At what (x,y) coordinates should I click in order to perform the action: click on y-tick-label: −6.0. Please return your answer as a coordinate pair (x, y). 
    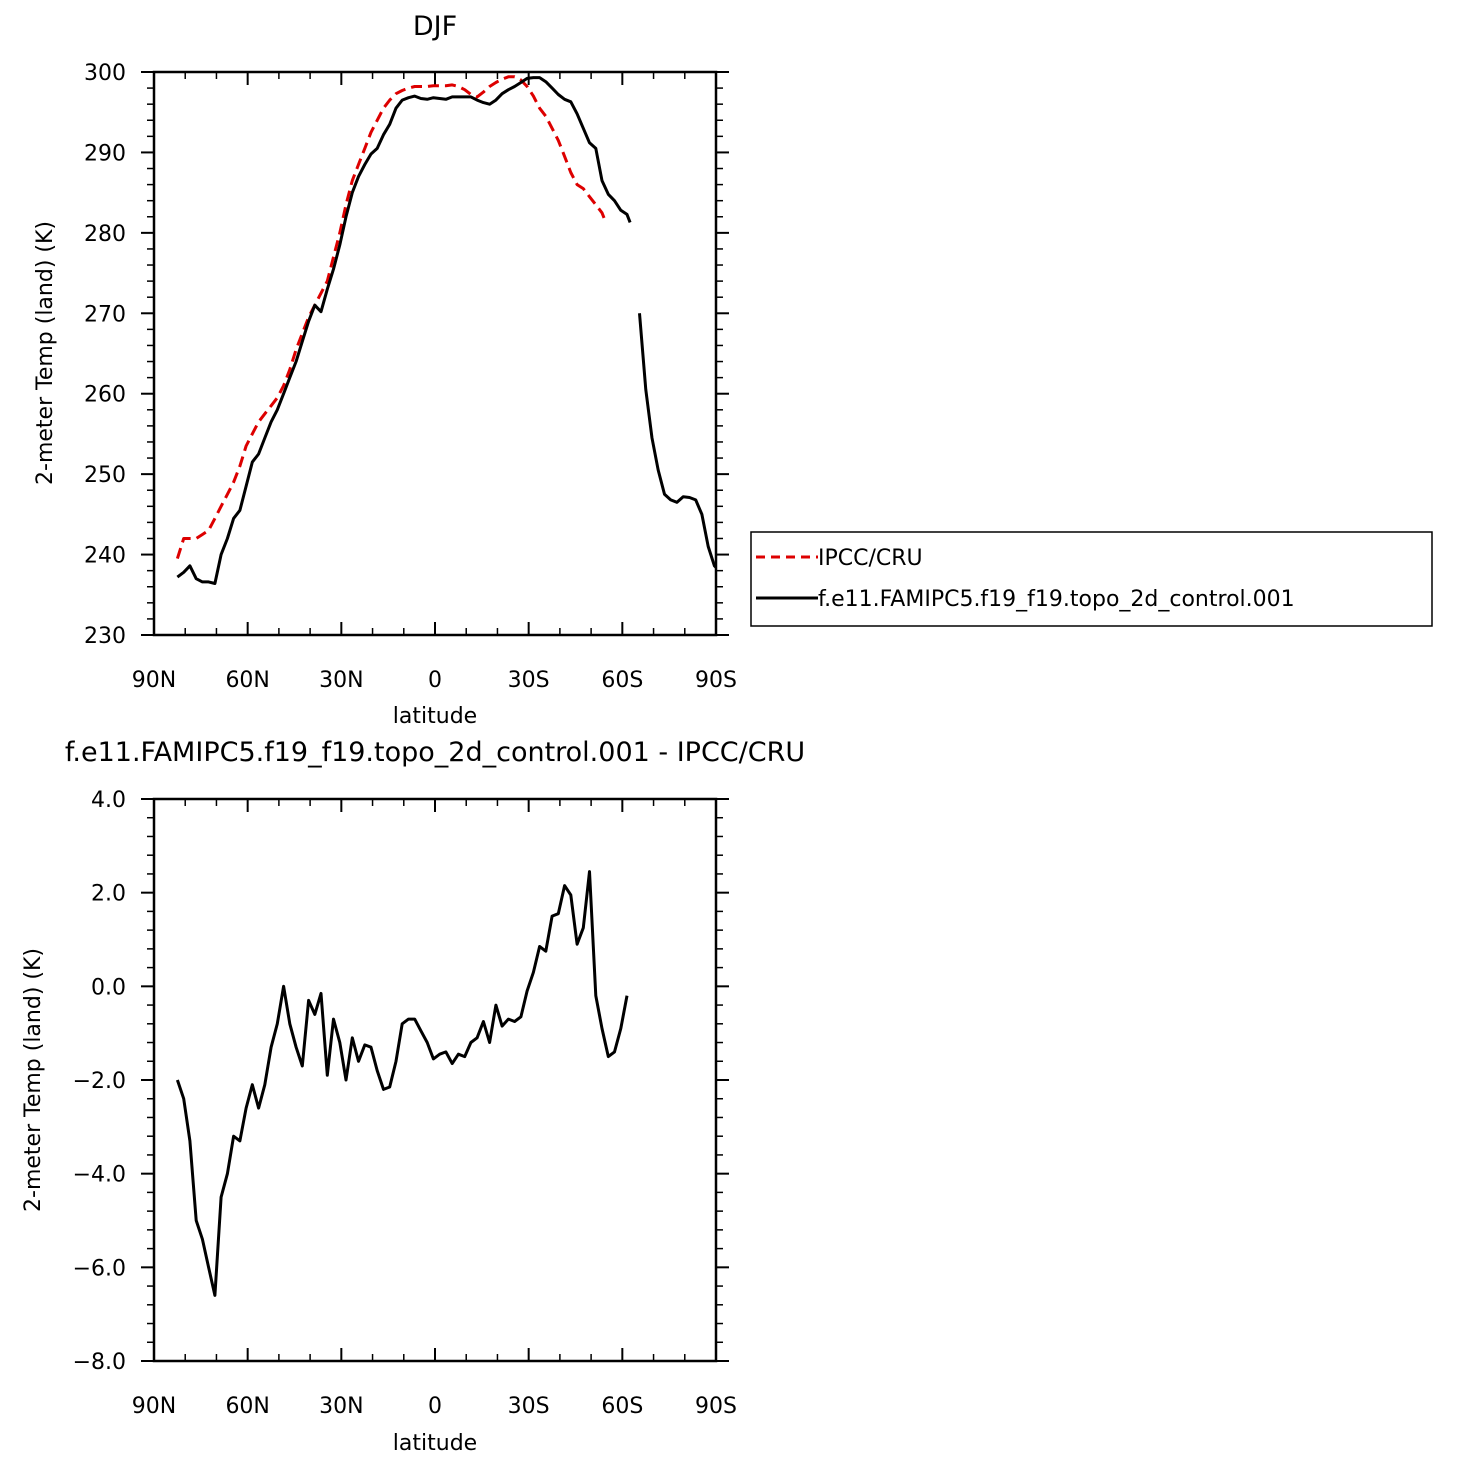
    Looking at the image, I should click on (99, 1268).